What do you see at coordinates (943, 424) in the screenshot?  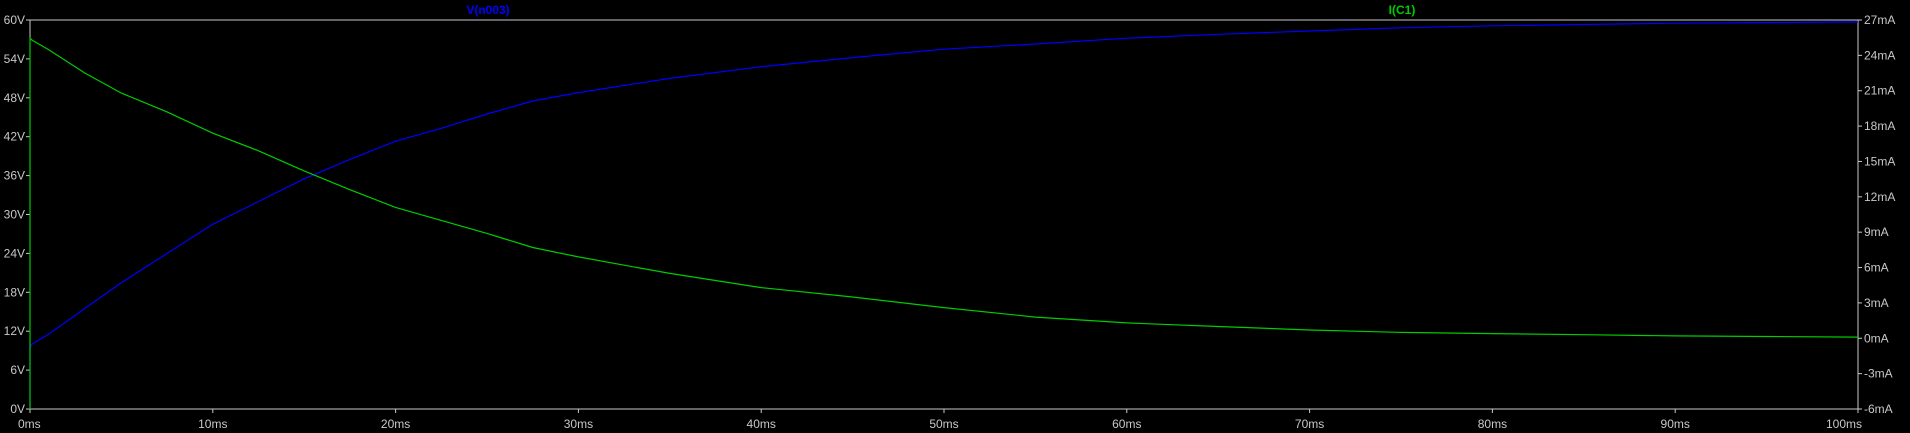 I see `x-tick-label: 50ms` at bounding box center [943, 424].